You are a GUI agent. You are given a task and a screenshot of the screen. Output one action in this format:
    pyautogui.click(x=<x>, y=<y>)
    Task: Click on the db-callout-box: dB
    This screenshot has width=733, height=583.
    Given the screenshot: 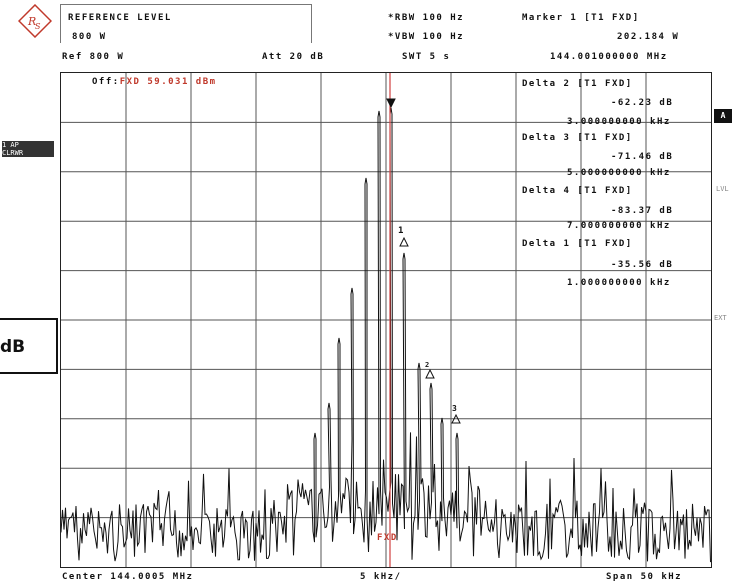 What is the action you would take?
    pyautogui.click(x=29, y=346)
    